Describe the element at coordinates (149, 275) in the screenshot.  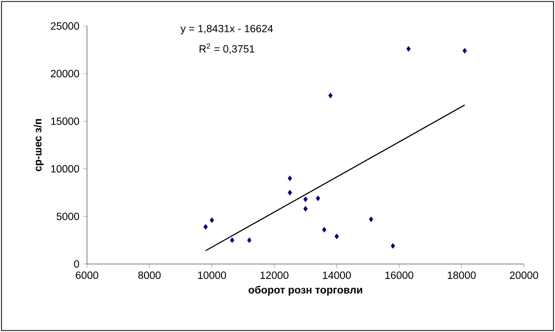
I see `x-tick-label: 8000` at that location.